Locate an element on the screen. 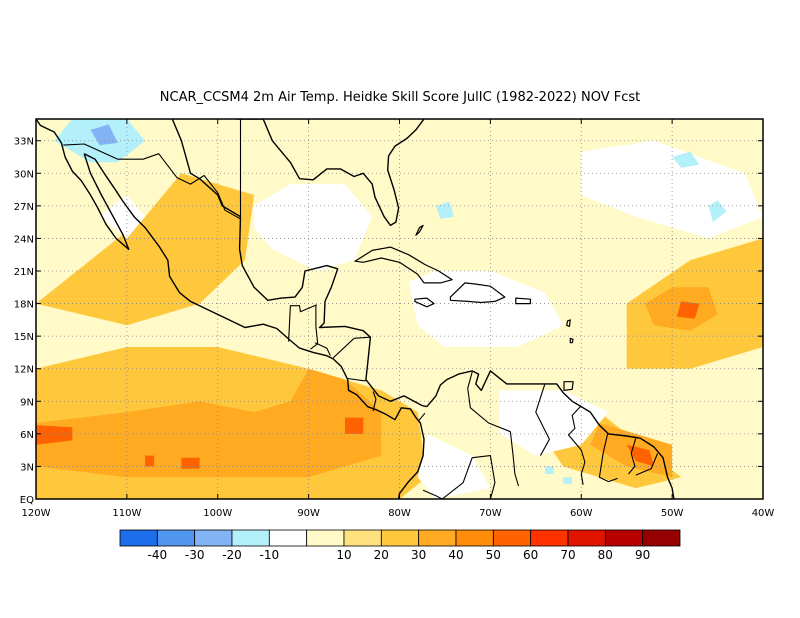  lat-tick-label-33N: 33N is located at coordinates (24, 142).